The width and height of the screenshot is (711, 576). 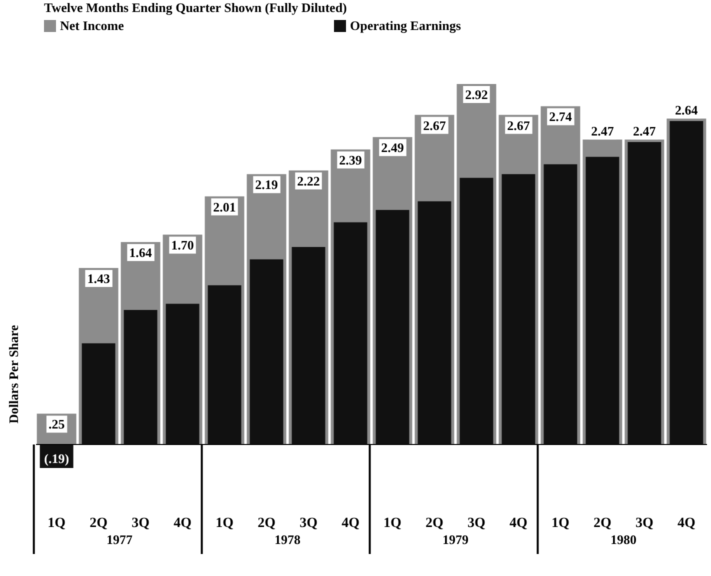 I want to click on text: 1980, so click(x=623, y=539).